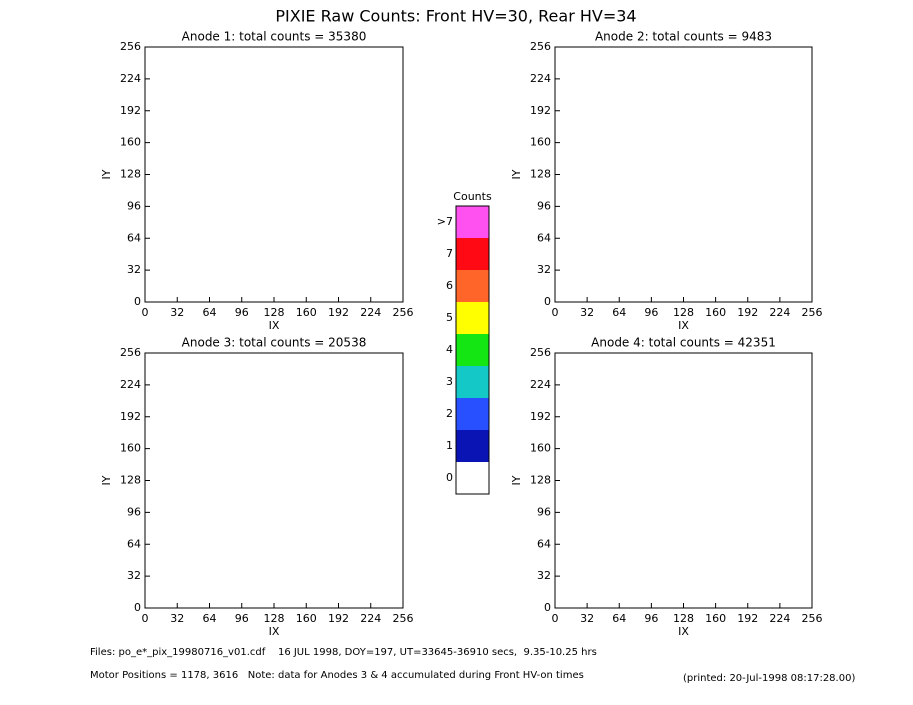 The image size is (913, 705). Describe the element at coordinates (134, 543) in the screenshot. I see `y-tick-label: 64` at that location.